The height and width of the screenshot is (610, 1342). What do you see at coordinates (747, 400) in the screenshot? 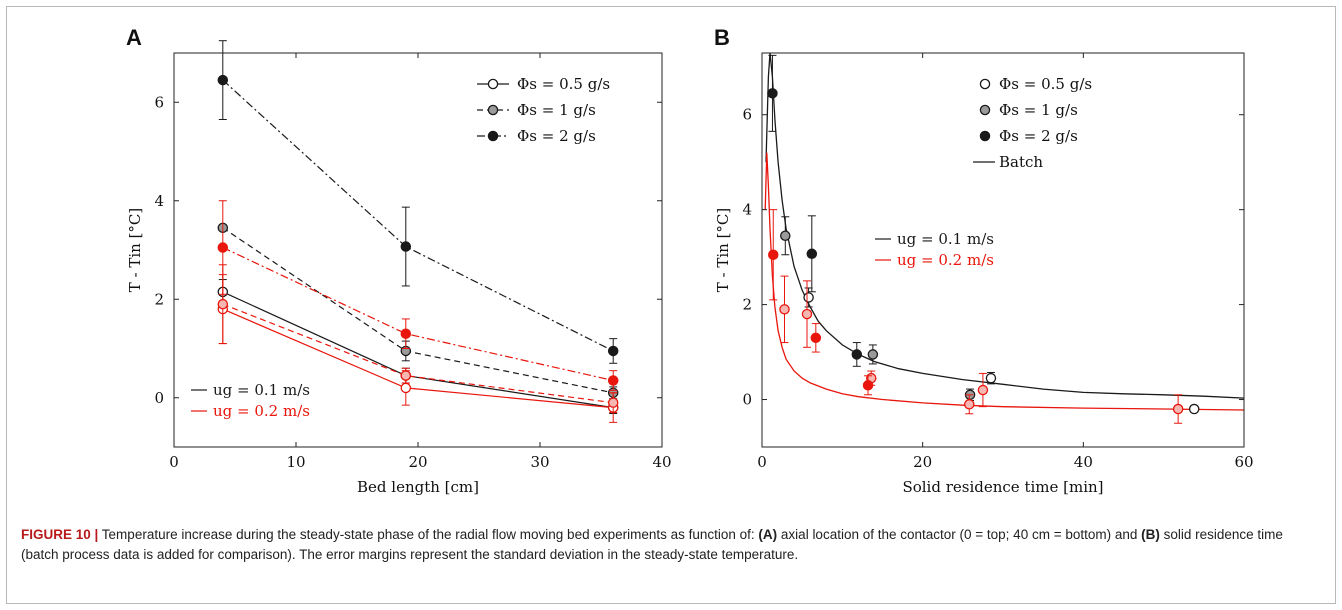
I see `panel-b-y-tick-label: 0` at bounding box center [747, 400].